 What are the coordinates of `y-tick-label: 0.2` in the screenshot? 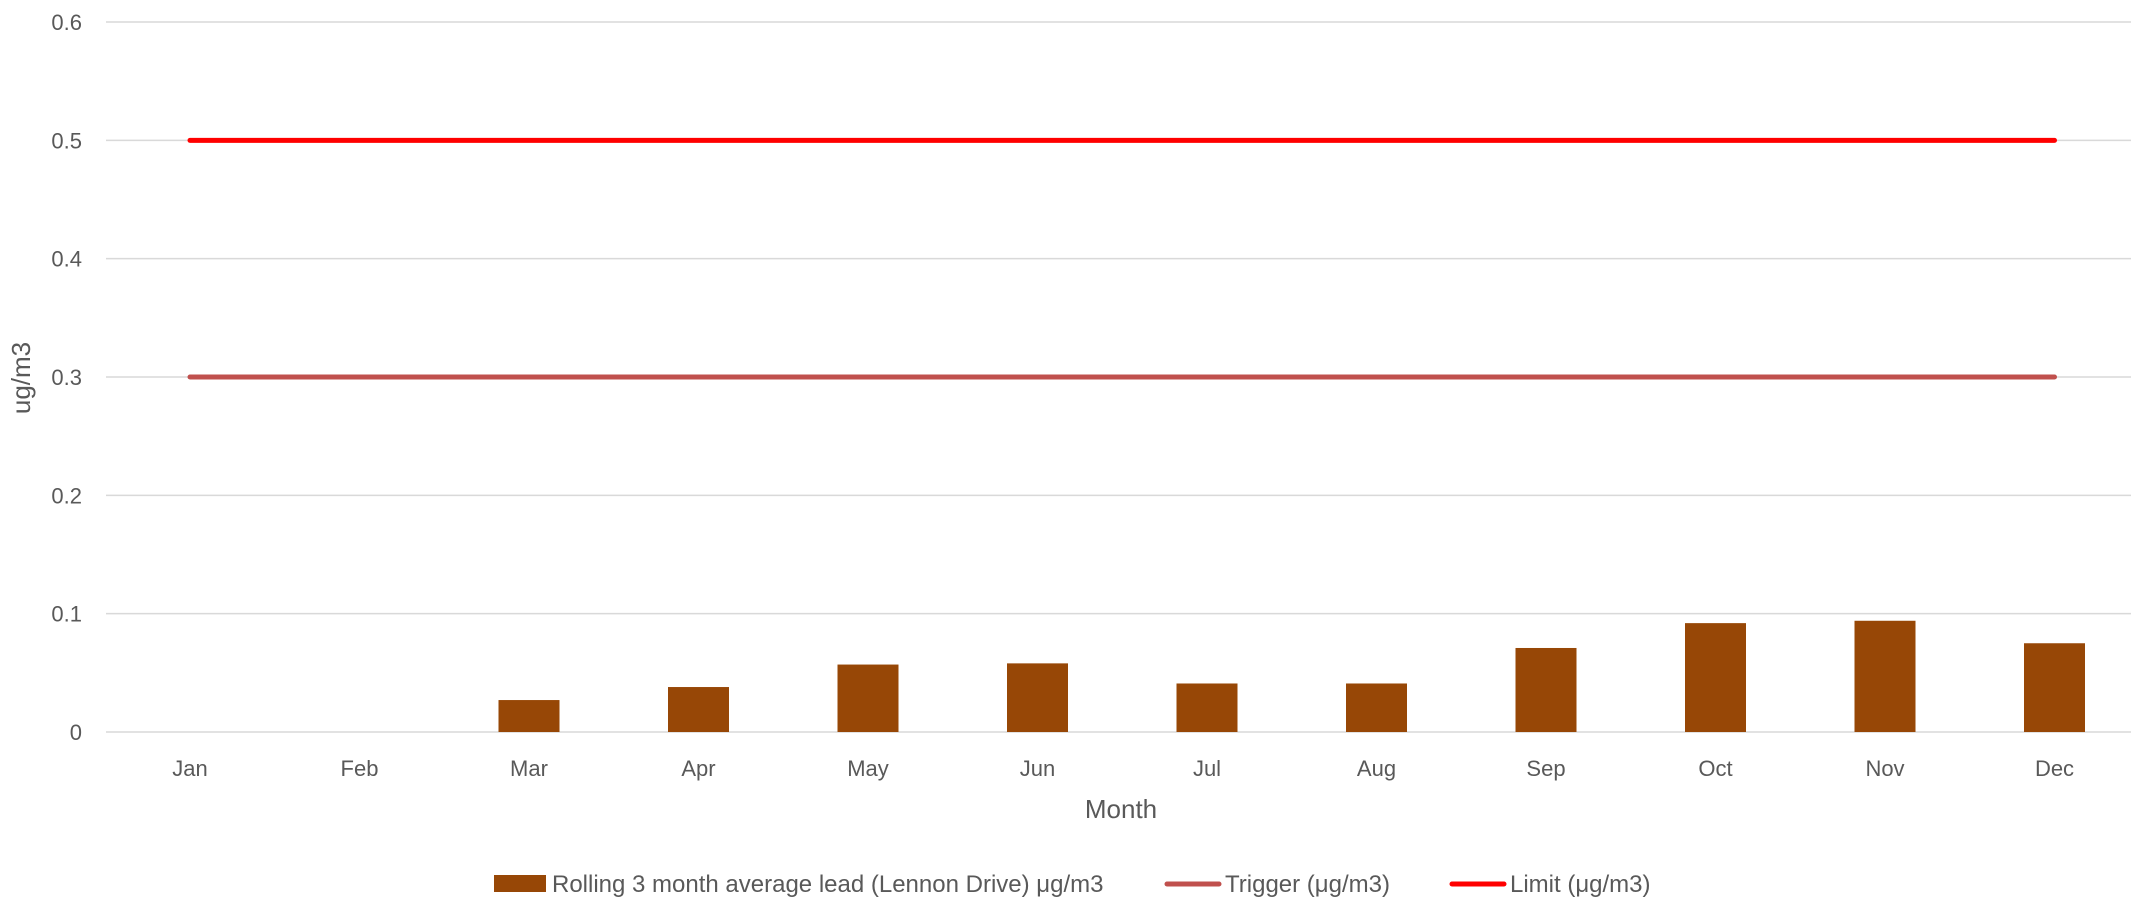 It's located at (66, 495).